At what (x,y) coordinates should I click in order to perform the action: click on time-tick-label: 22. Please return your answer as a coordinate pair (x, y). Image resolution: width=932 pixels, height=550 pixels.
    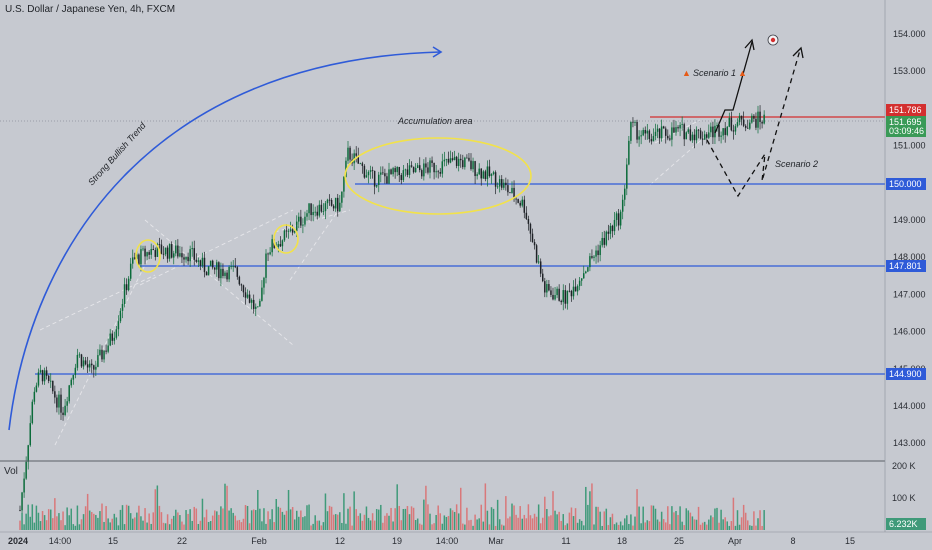
    Looking at the image, I should click on (182, 541).